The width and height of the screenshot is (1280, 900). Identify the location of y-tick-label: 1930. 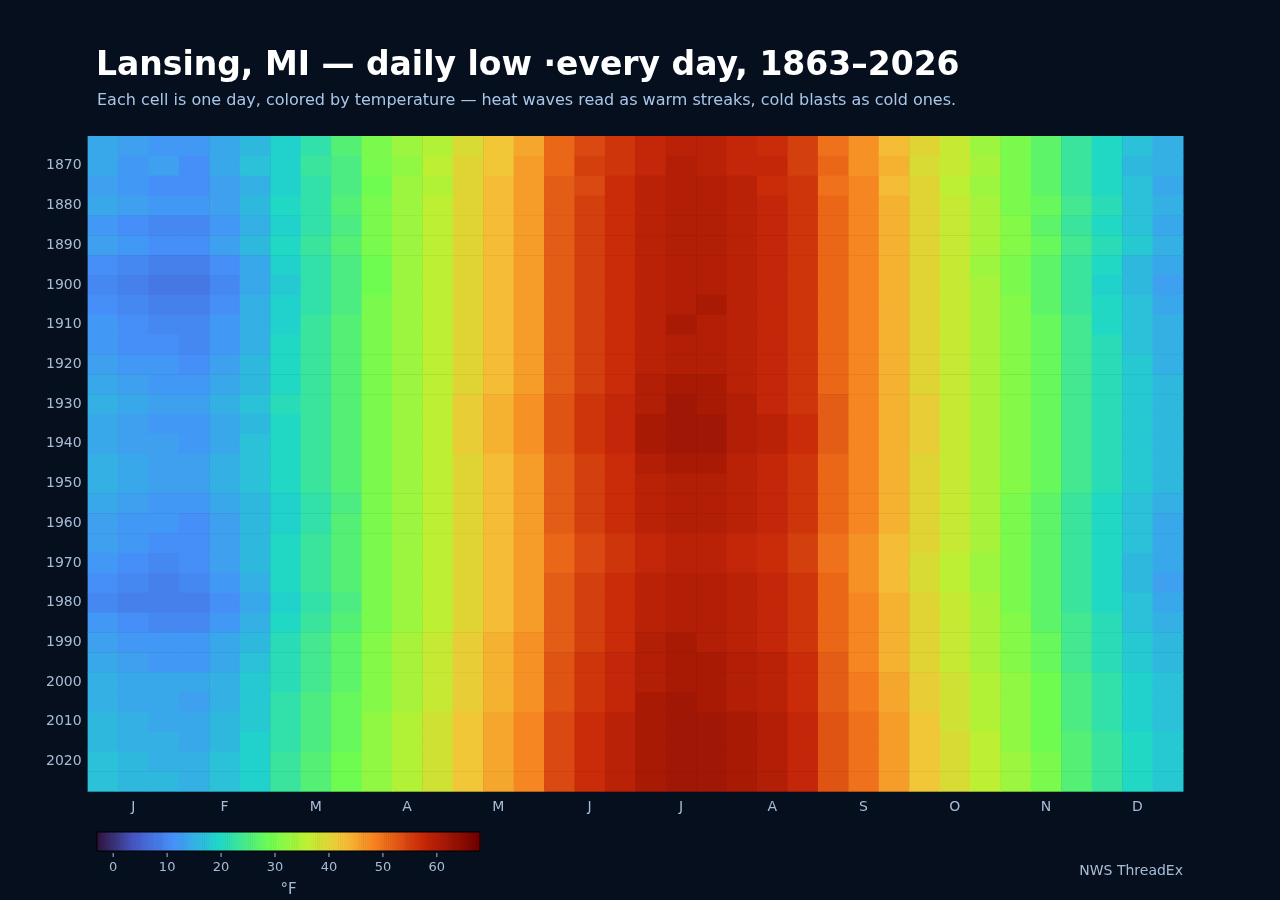
(63, 402).